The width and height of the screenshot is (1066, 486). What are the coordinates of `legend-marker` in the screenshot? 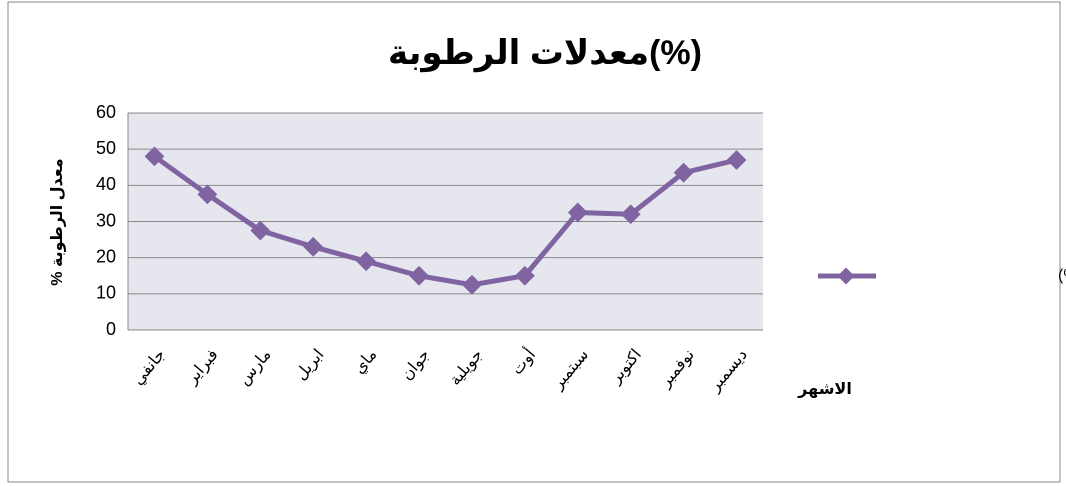 It's located at (846, 276).